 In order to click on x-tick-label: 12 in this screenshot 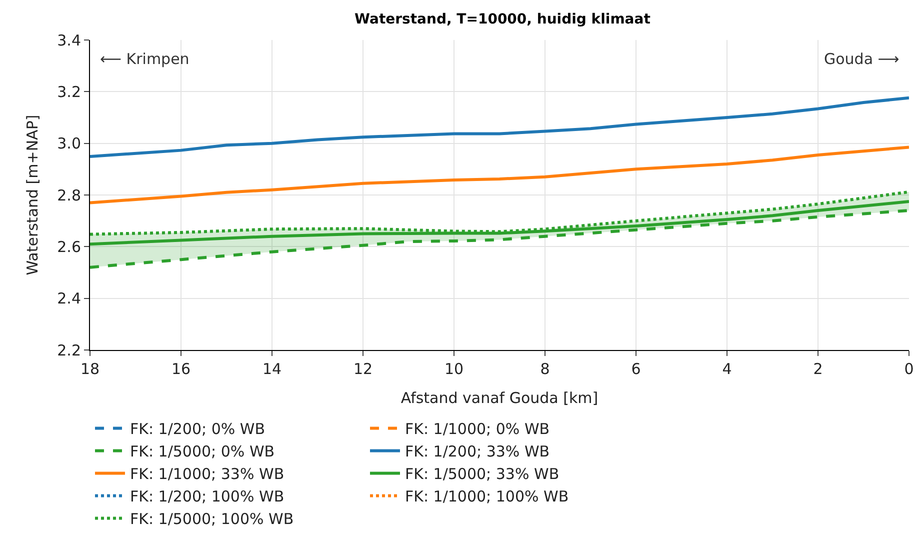, I will do `click(363, 369)`.